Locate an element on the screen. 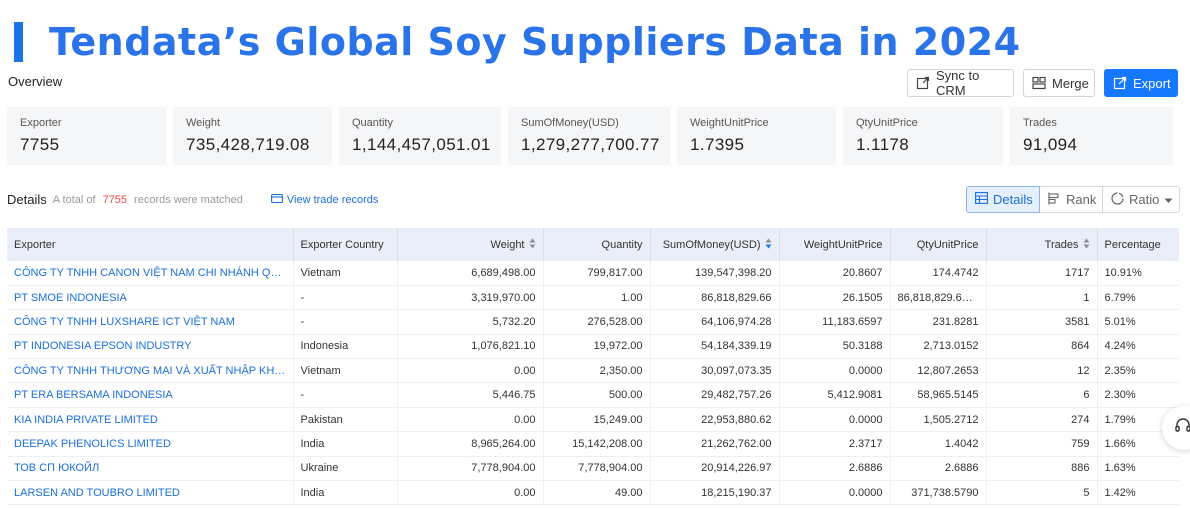  column-header-exporter-country: Exporter Country is located at coordinates (345, 244).